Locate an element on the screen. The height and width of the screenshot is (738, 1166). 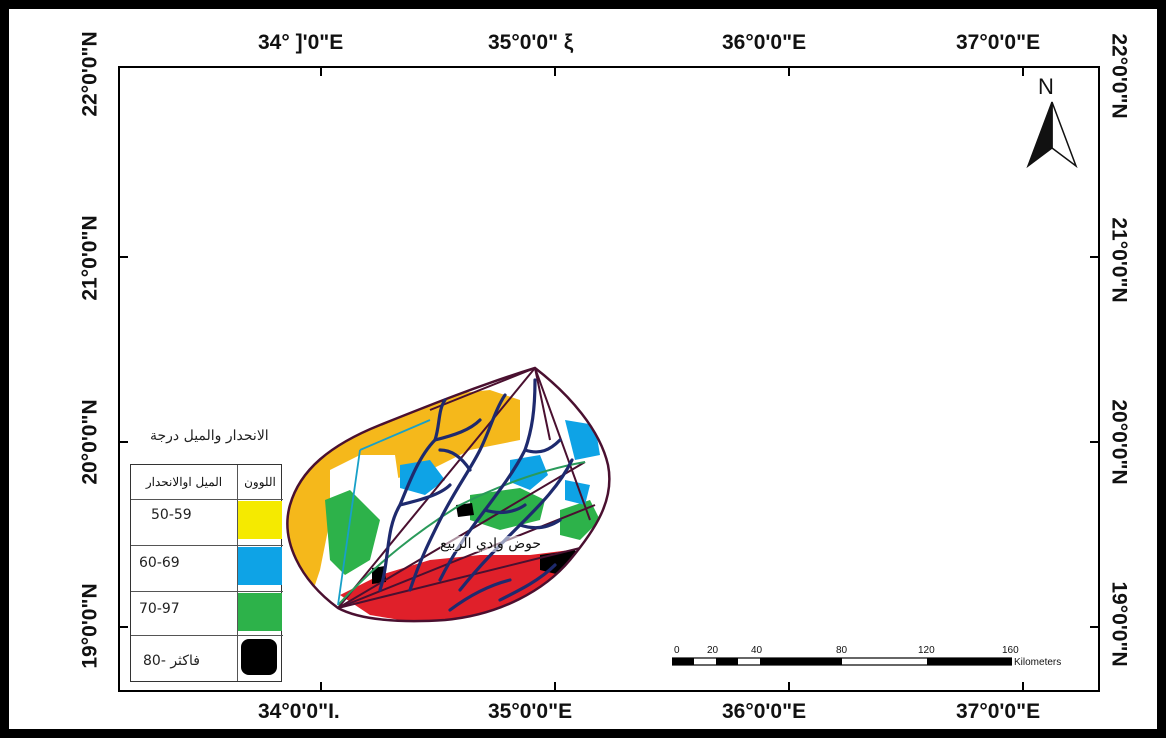
lon-label-top-3: 36°0'0"E is located at coordinates (764, 42).